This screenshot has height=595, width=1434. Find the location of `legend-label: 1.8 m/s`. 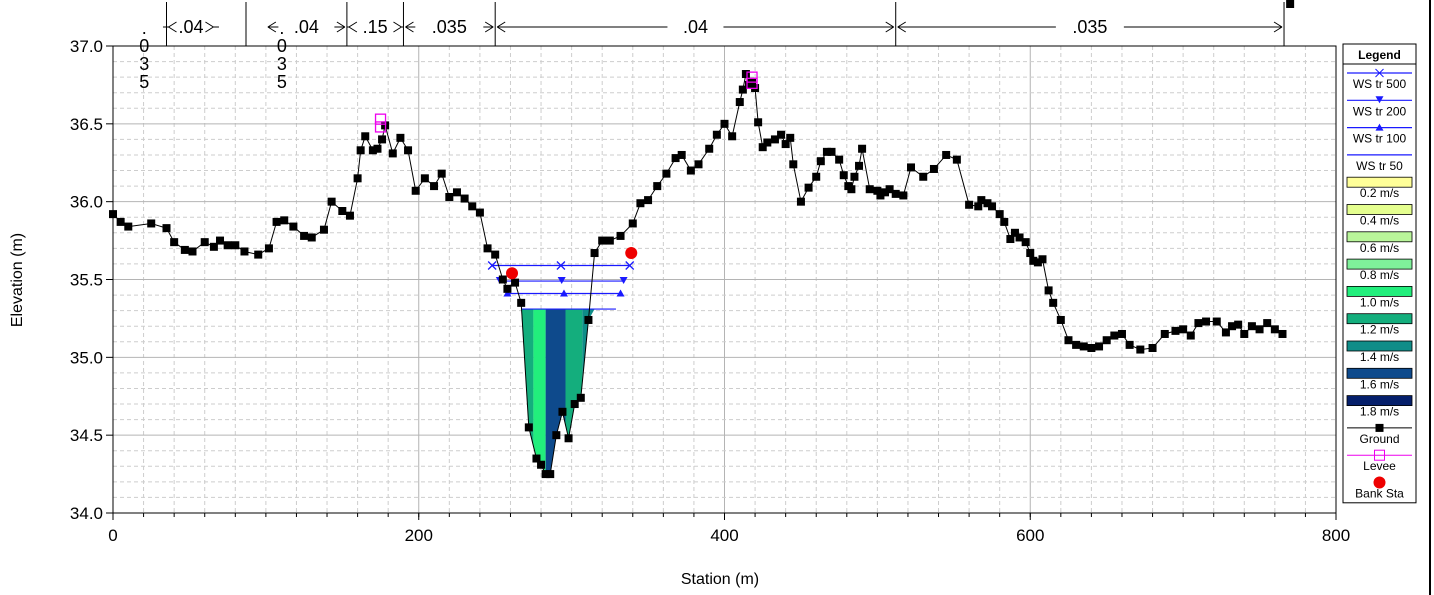

legend-label: 1.8 m/s is located at coordinates (1379, 412).